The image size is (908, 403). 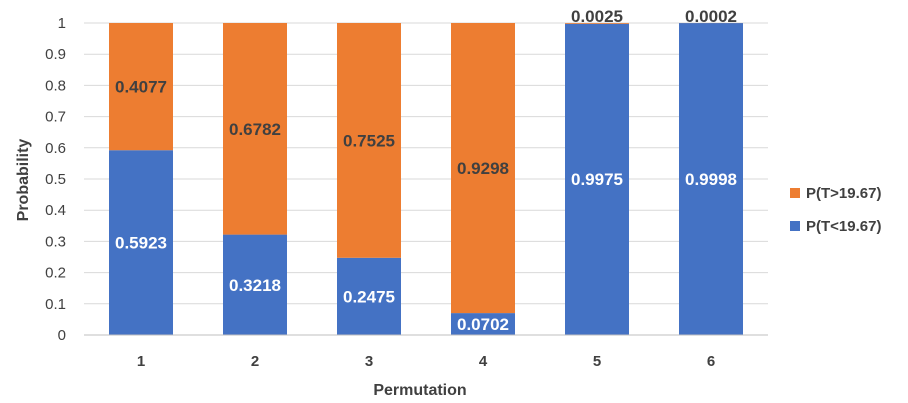 I want to click on y-tick-label: 0.9, so click(x=55, y=54).